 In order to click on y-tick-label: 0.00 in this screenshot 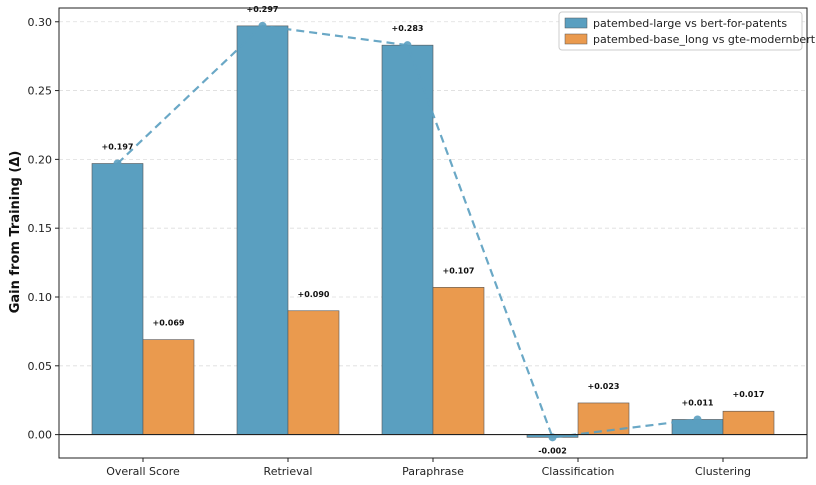, I will do `click(40, 435)`.